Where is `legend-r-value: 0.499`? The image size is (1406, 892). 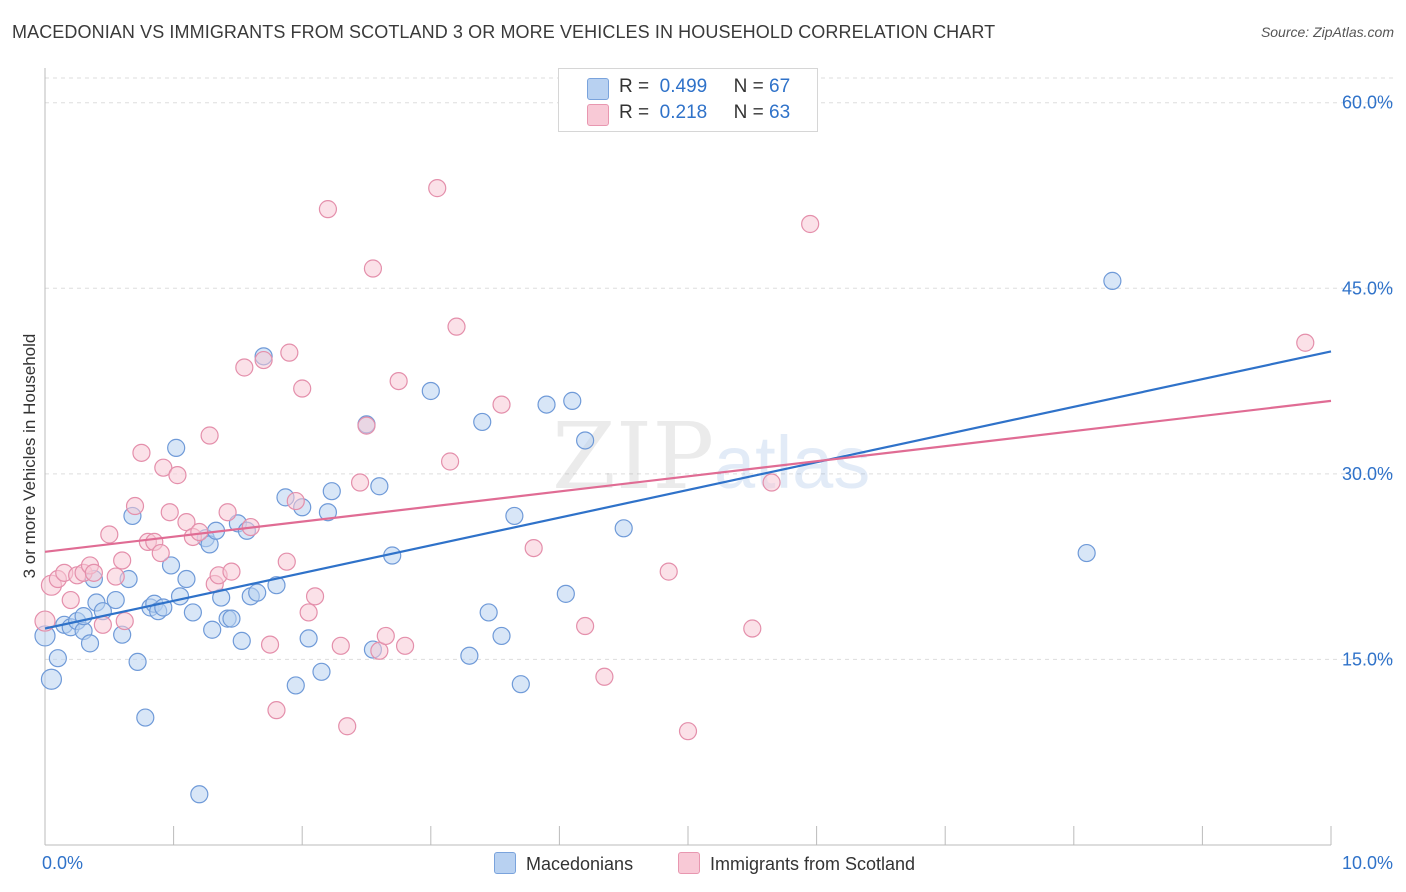
legend-r-value: 0.499 is located at coordinates (683, 86).